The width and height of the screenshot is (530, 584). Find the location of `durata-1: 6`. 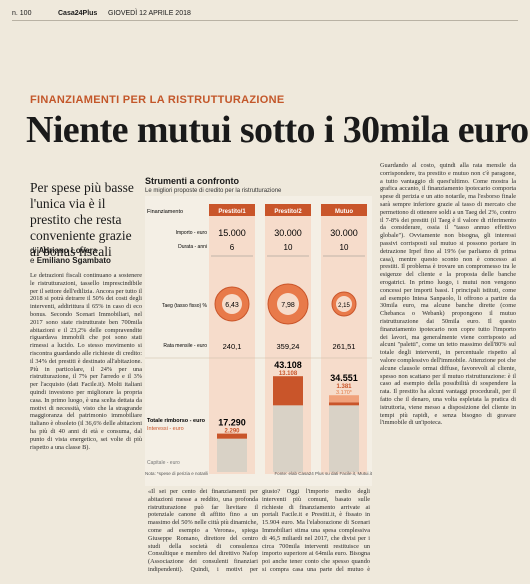

durata-1: 6 is located at coordinates (232, 247).